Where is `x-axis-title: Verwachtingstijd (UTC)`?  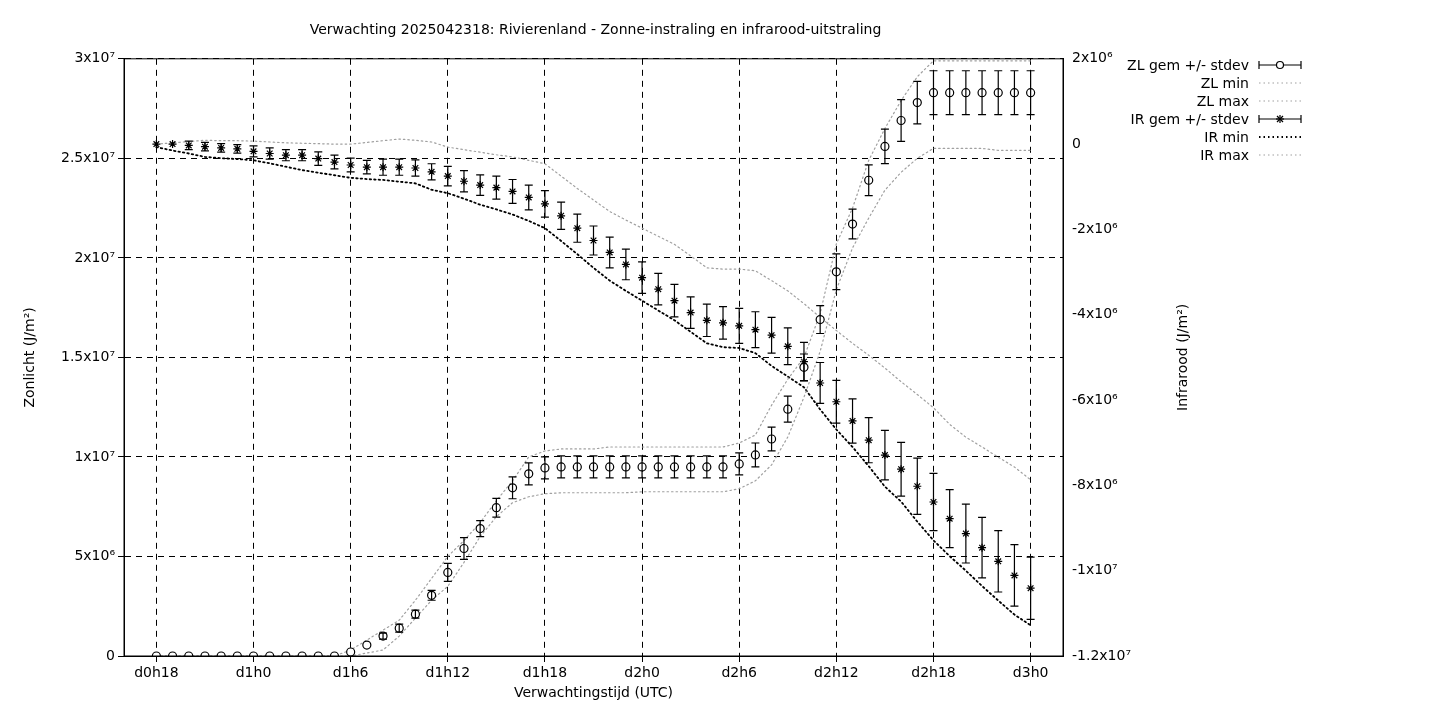
x-axis-title: Verwachtingstijd (UTC) is located at coordinates (593, 692).